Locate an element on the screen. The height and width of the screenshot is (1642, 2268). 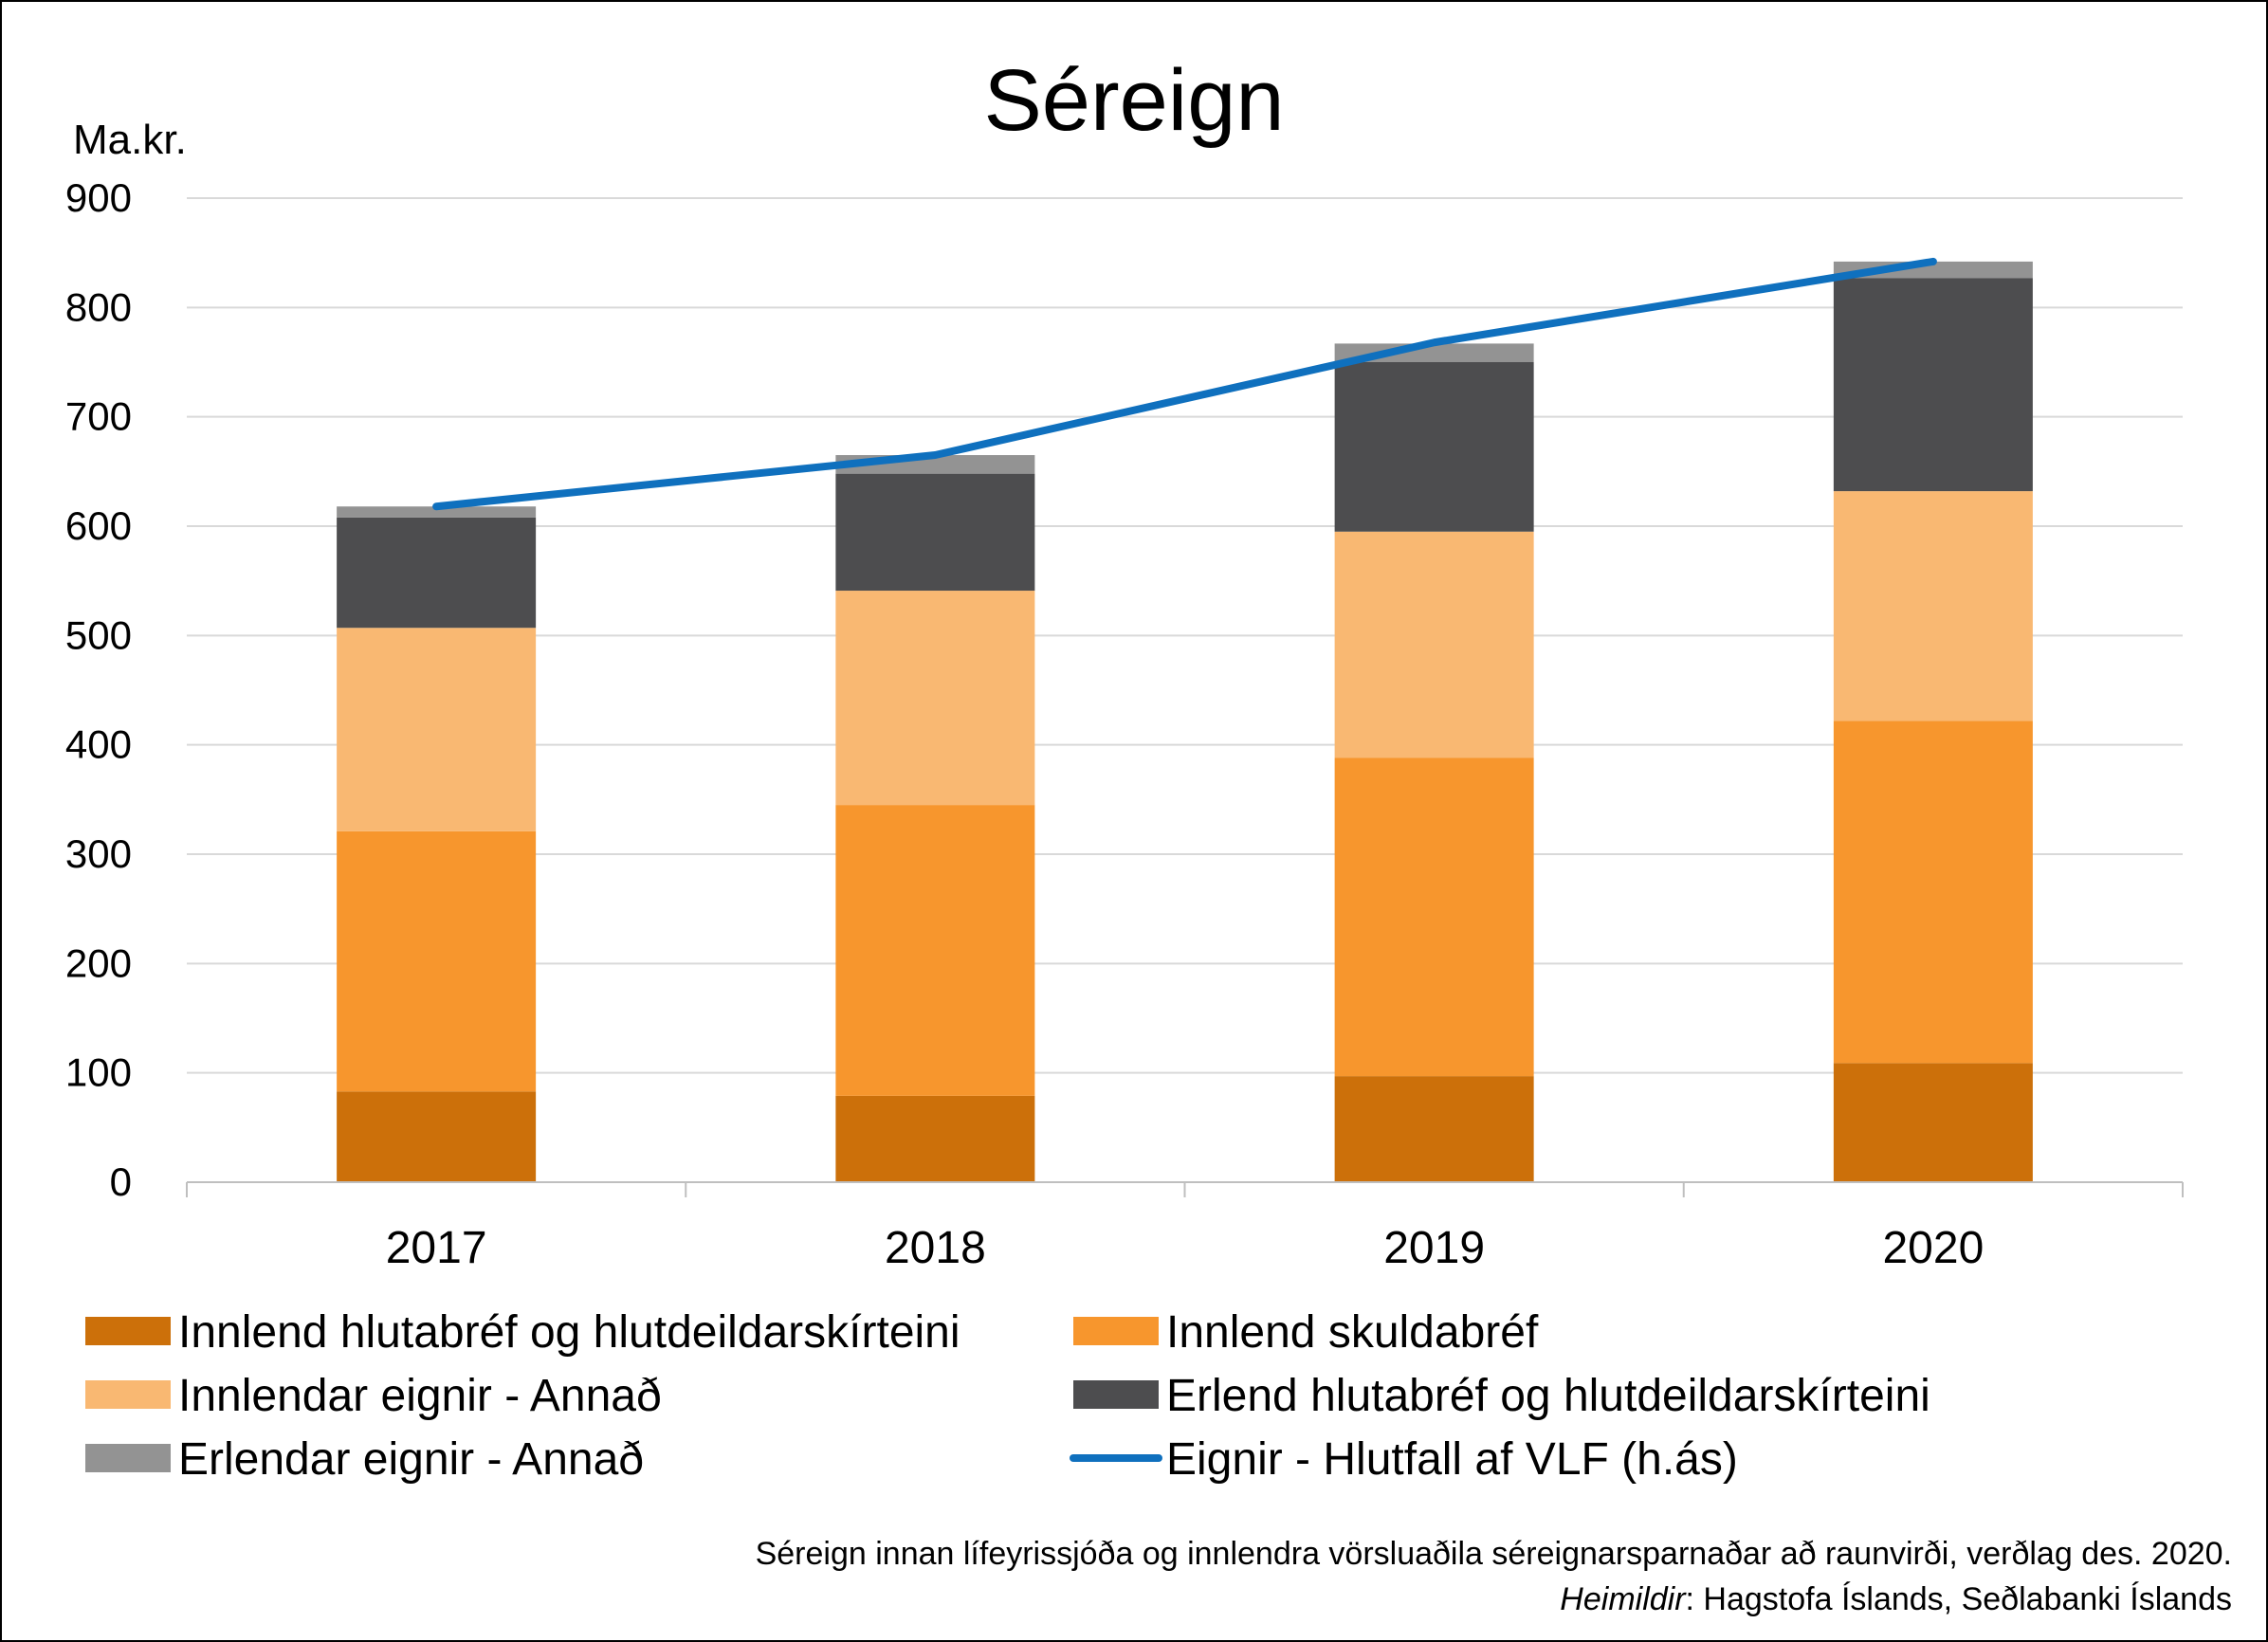
chart-title: Séreign is located at coordinates (1133, 100).